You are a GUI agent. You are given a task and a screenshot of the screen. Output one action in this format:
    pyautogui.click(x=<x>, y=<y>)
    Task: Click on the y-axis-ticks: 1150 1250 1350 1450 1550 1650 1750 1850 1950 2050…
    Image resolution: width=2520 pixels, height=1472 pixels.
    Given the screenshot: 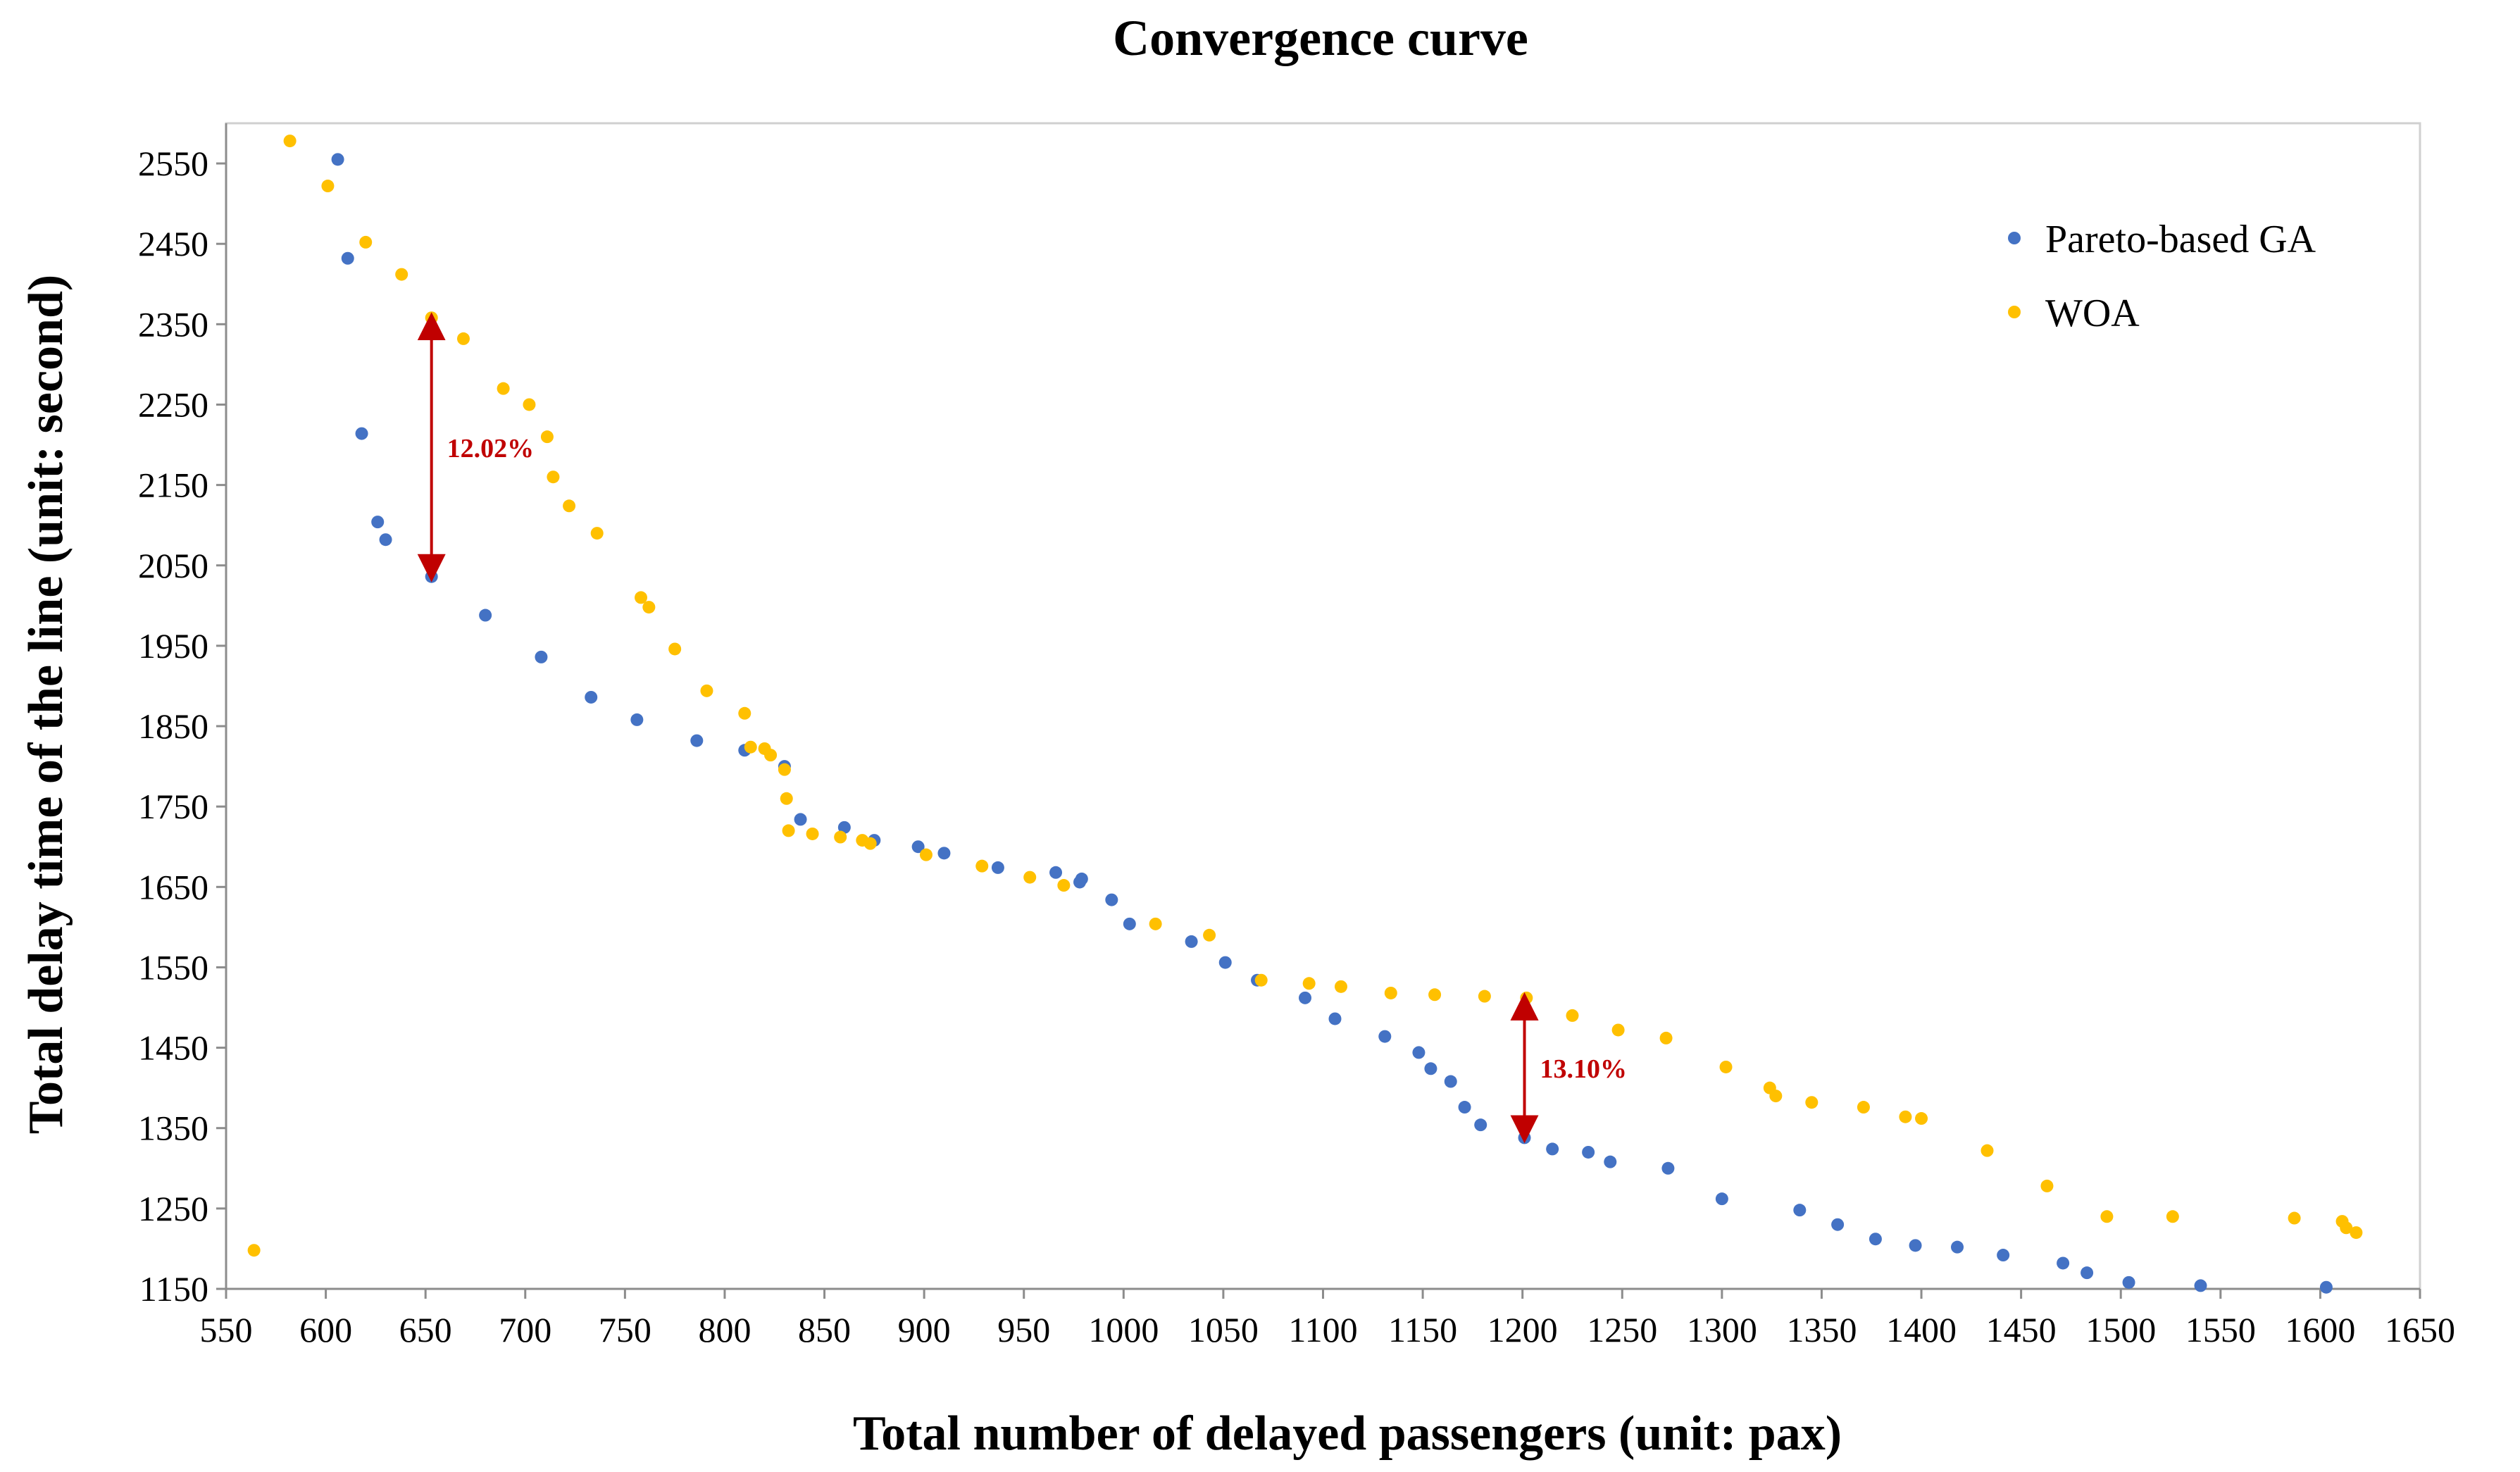 What is the action you would take?
    pyautogui.click(x=182, y=726)
    